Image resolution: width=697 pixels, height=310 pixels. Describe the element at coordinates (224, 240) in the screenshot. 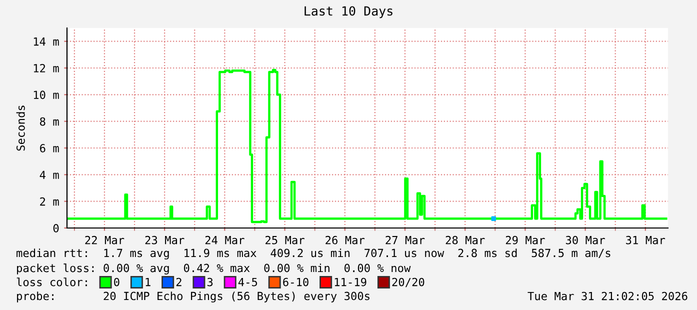

I see `x-tick-label: 24 Mar` at that location.